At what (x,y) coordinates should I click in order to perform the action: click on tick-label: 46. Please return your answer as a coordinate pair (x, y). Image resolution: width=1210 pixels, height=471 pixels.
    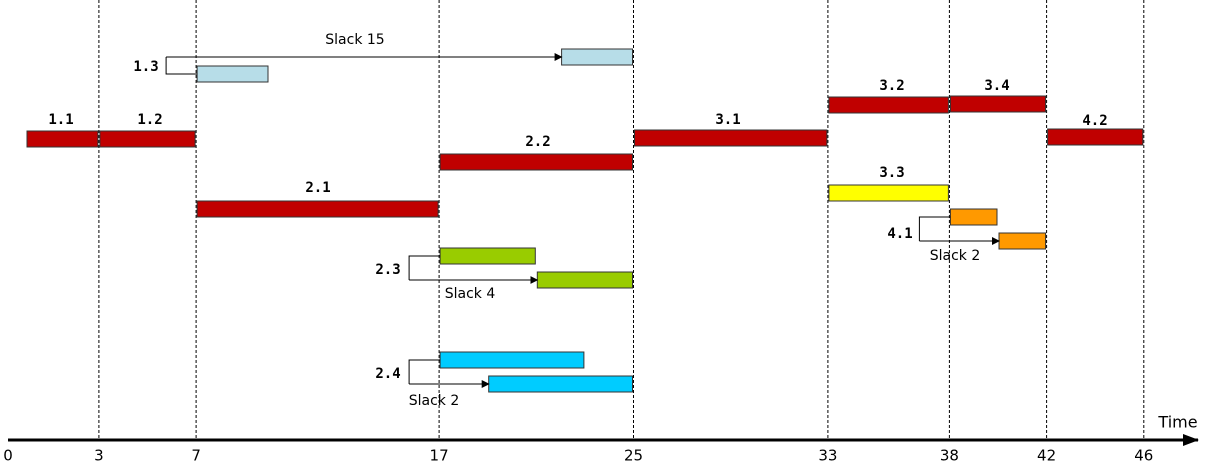
    Looking at the image, I should click on (1143, 456).